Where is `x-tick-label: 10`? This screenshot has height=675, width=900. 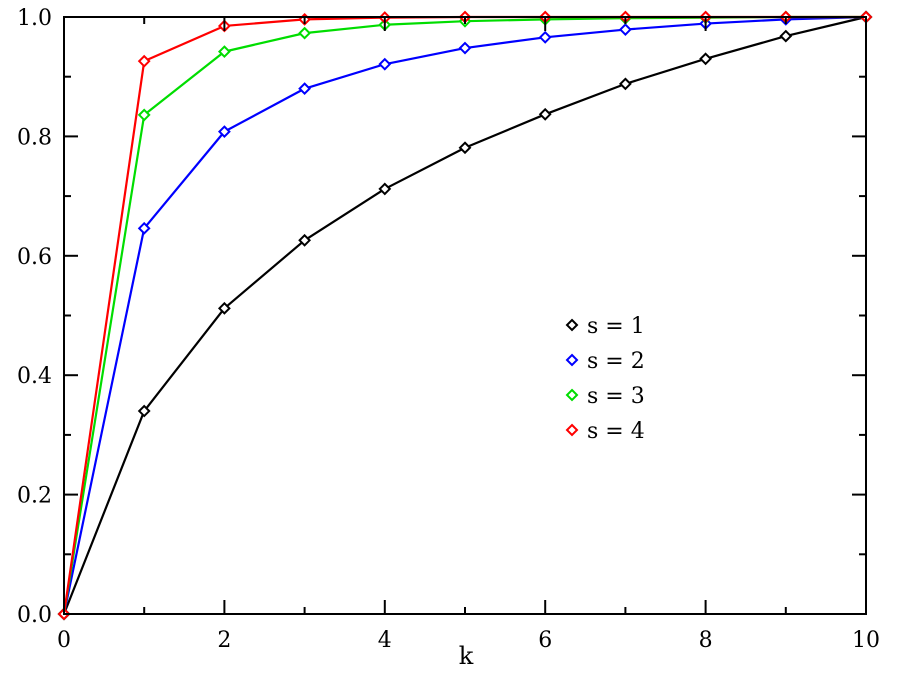
x-tick-label: 10 is located at coordinates (866, 640).